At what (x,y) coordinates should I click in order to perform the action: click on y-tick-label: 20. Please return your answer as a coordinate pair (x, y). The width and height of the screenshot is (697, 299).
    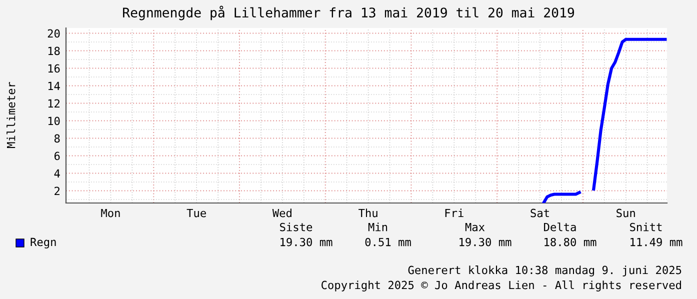
    Looking at the image, I should click on (54, 33).